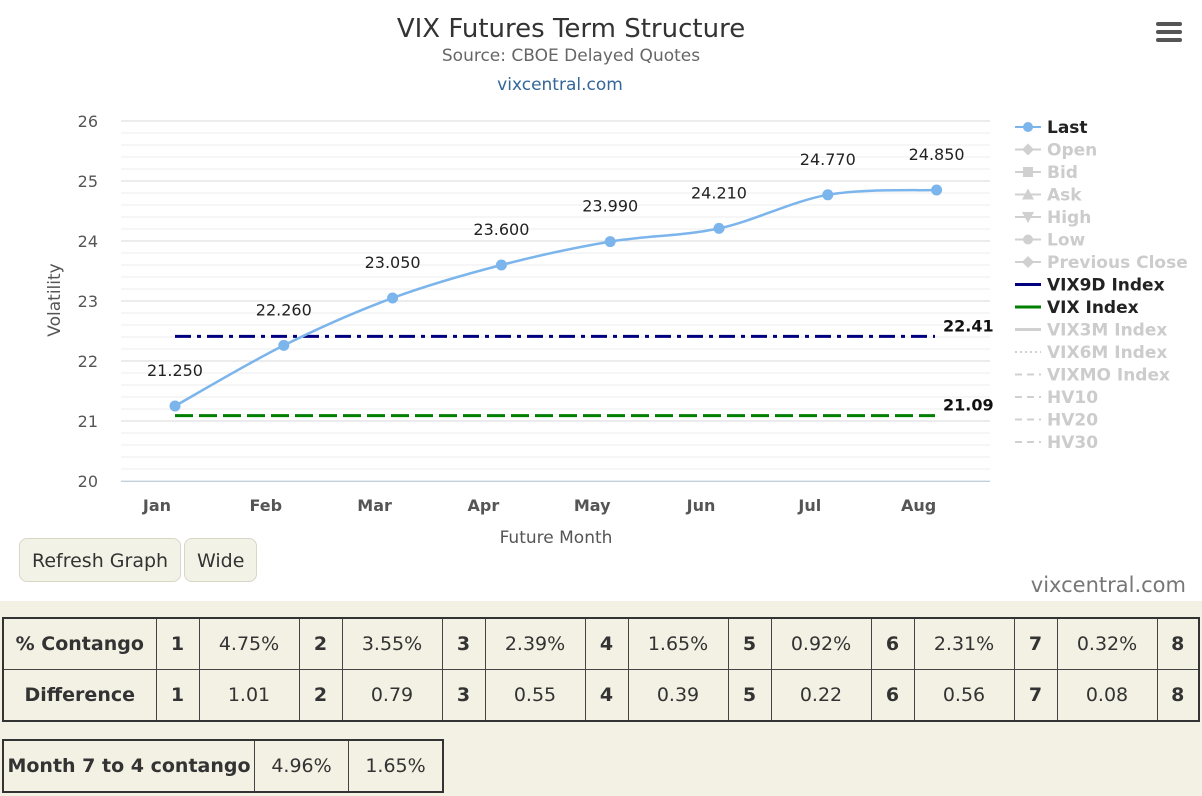 This screenshot has width=1202, height=796. Describe the element at coordinates (88, 361) in the screenshot. I see `y-tick-label: 22` at that location.